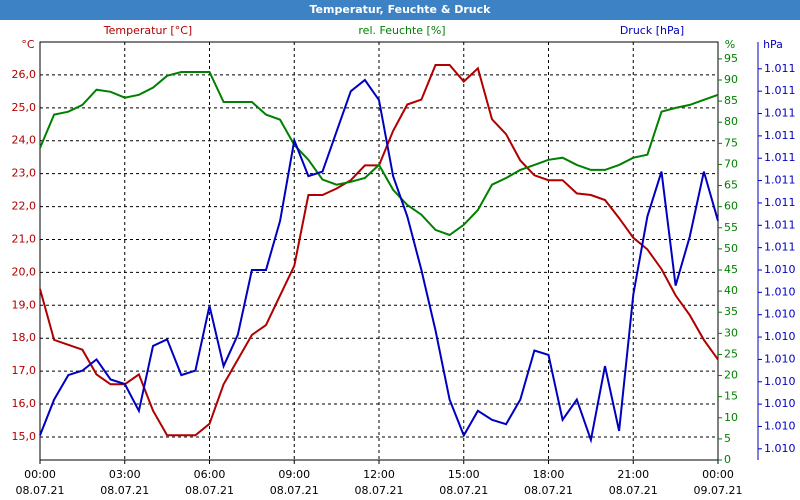  I want to click on y2-tick-label: 70, so click(731, 163).